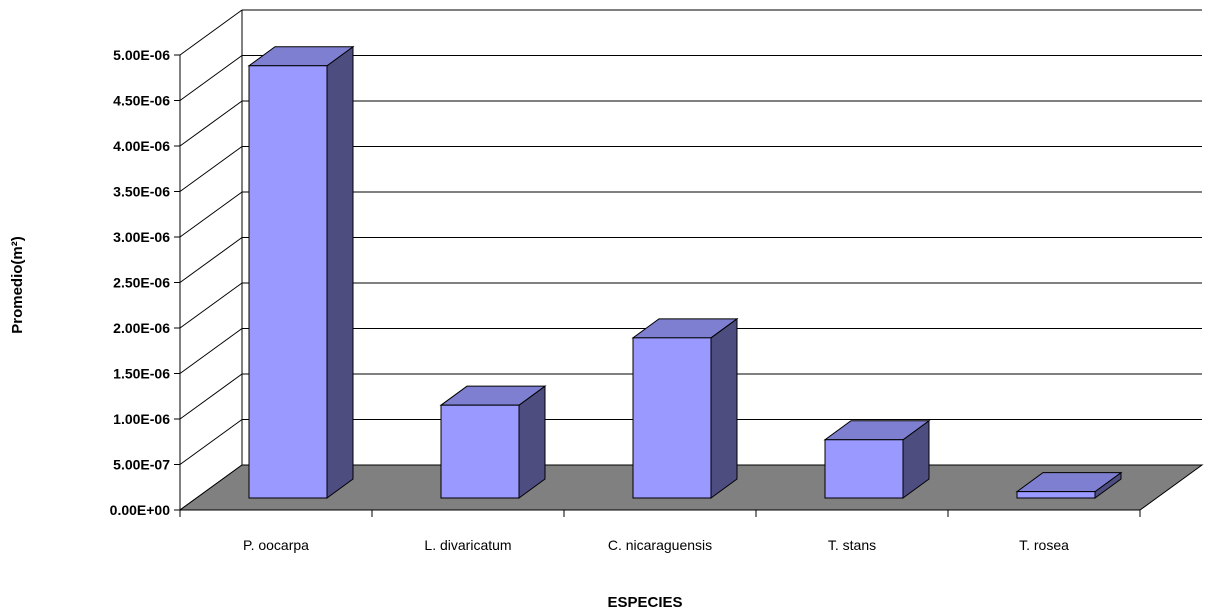 This screenshot has height=614, width=1207. I want to click on y-tick-label: 4.50E-06, so click(141, 101).